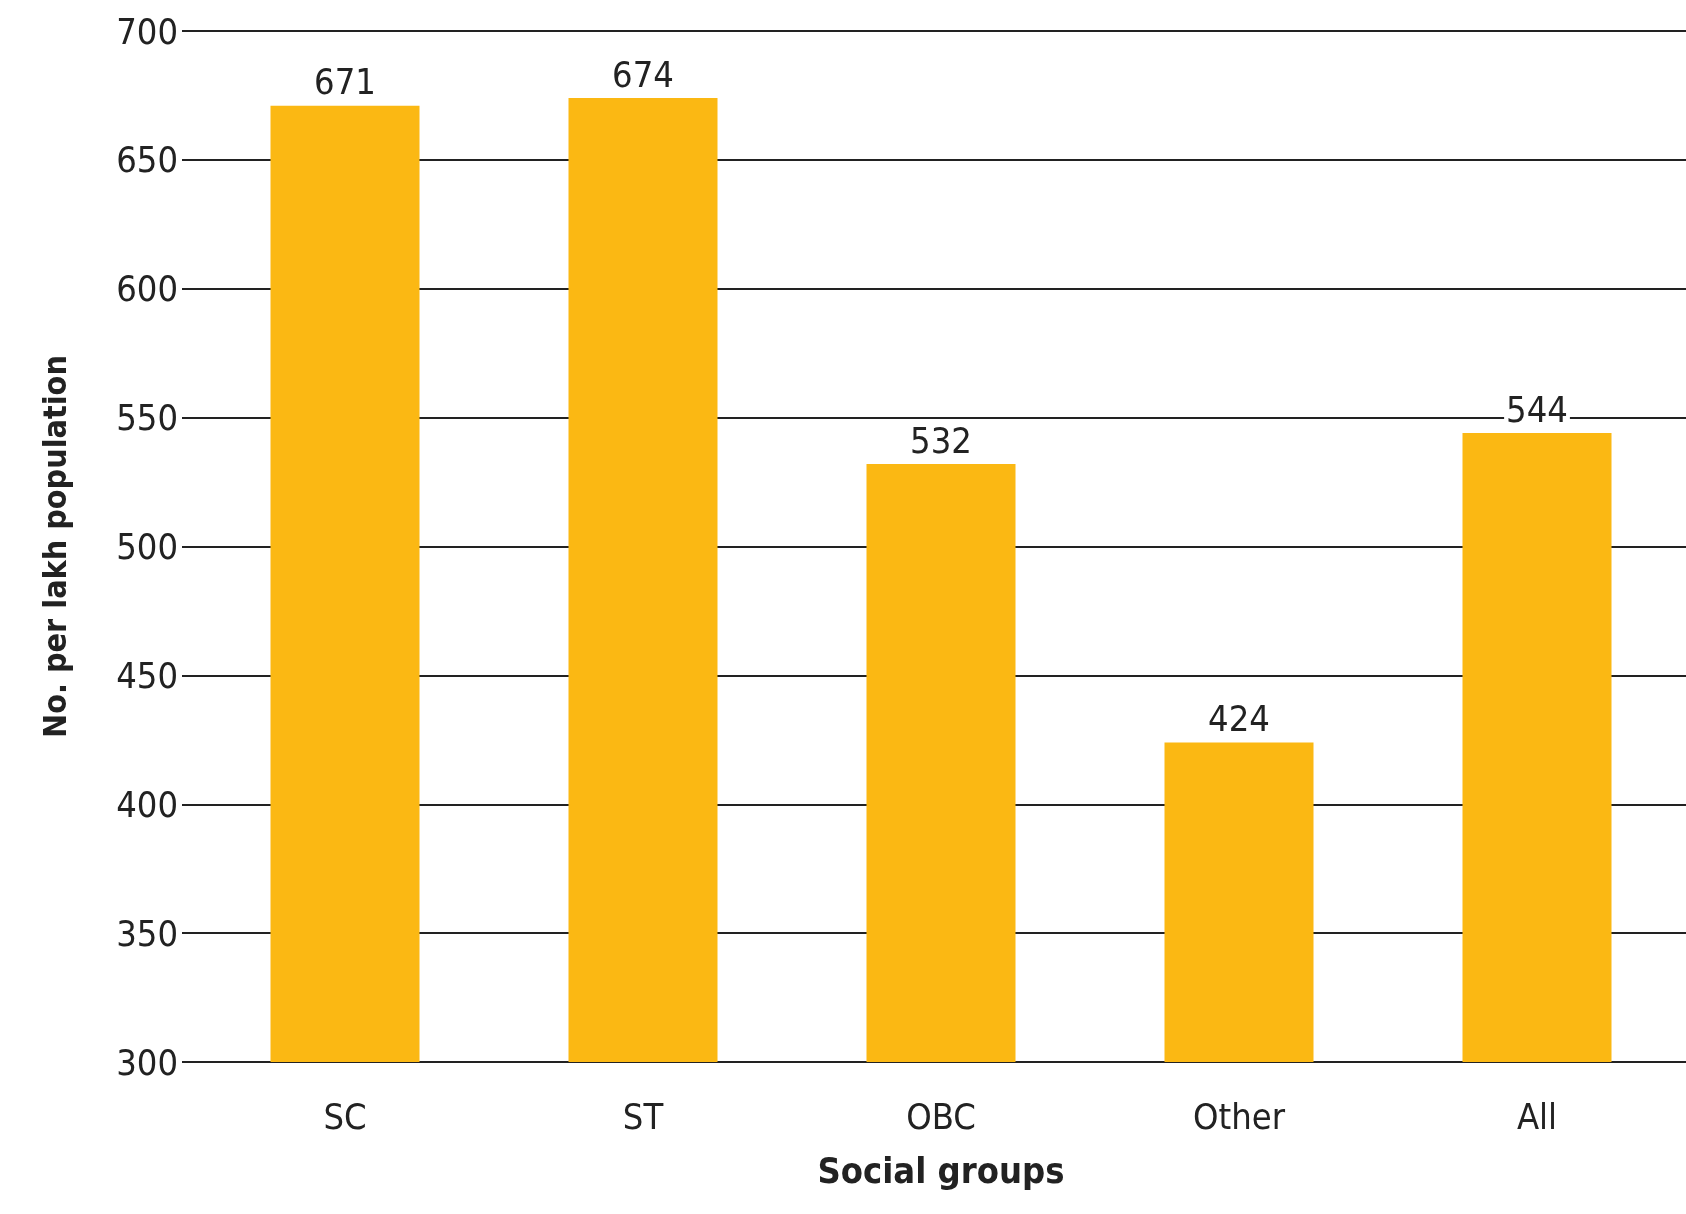 Image resolution: width=1686 pixels, height=1214 pixels. What do you see at coordinates (55, 546) in the screenshot?
I see `y-axis-title: No. per lakh population` at bounding box center [55, 546].